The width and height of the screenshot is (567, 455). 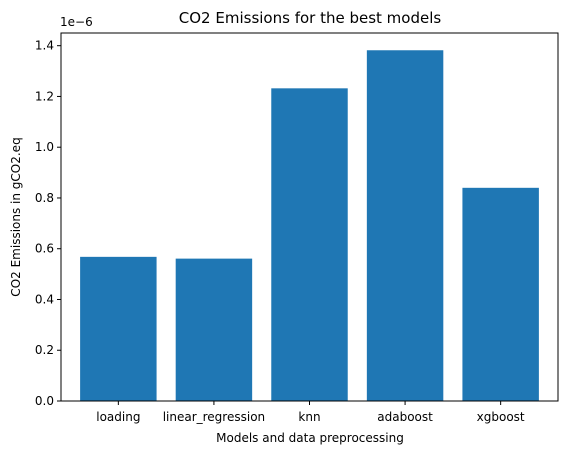 What do you see at coordinates (310, 438) in the screenshot?
I see `x-axis-label: Models and data preprocessing` at bounding box center [310, 438].